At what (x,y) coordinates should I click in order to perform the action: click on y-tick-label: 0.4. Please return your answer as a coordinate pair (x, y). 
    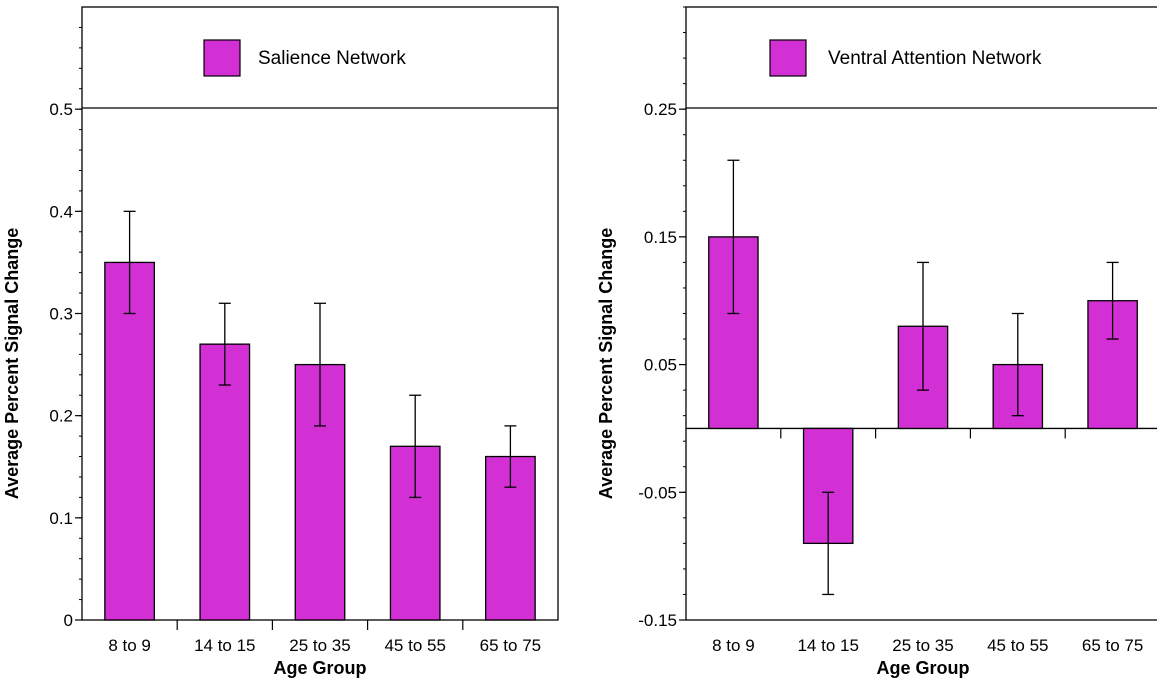
    Looking at the image, I should click on (61, 211).